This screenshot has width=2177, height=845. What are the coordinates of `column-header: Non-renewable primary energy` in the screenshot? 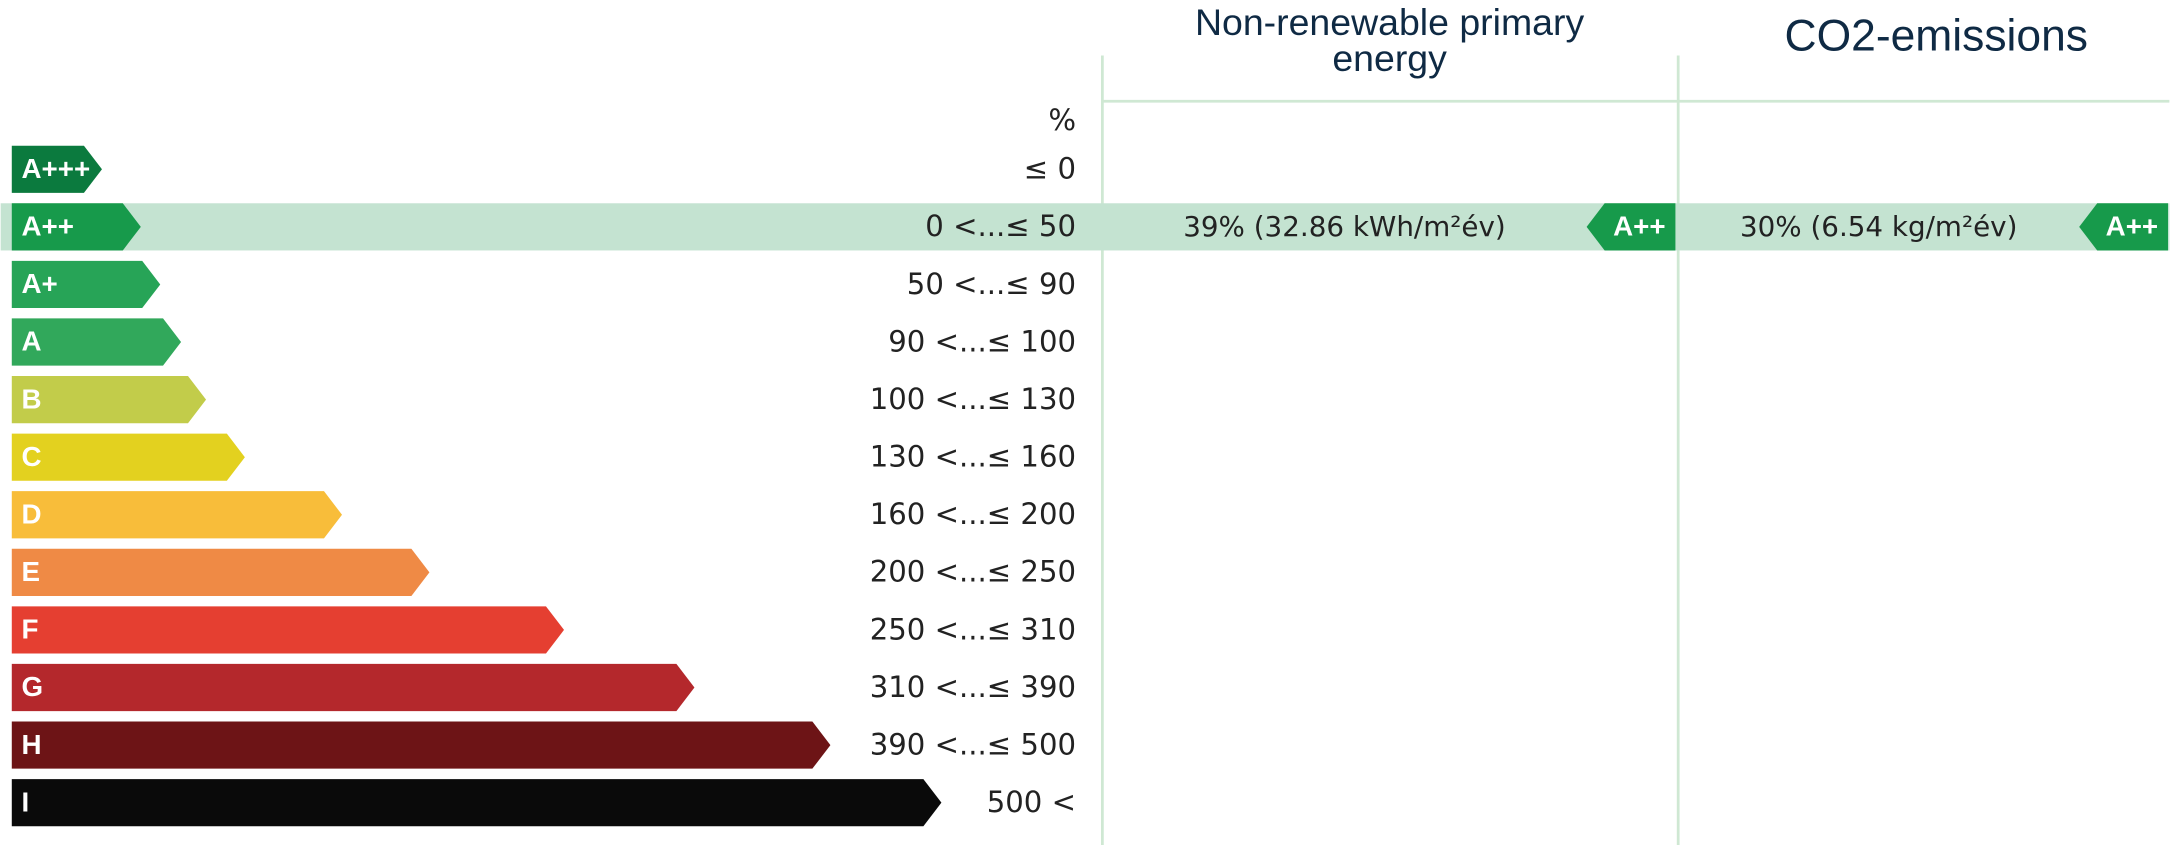 It's located at (1390, 40).